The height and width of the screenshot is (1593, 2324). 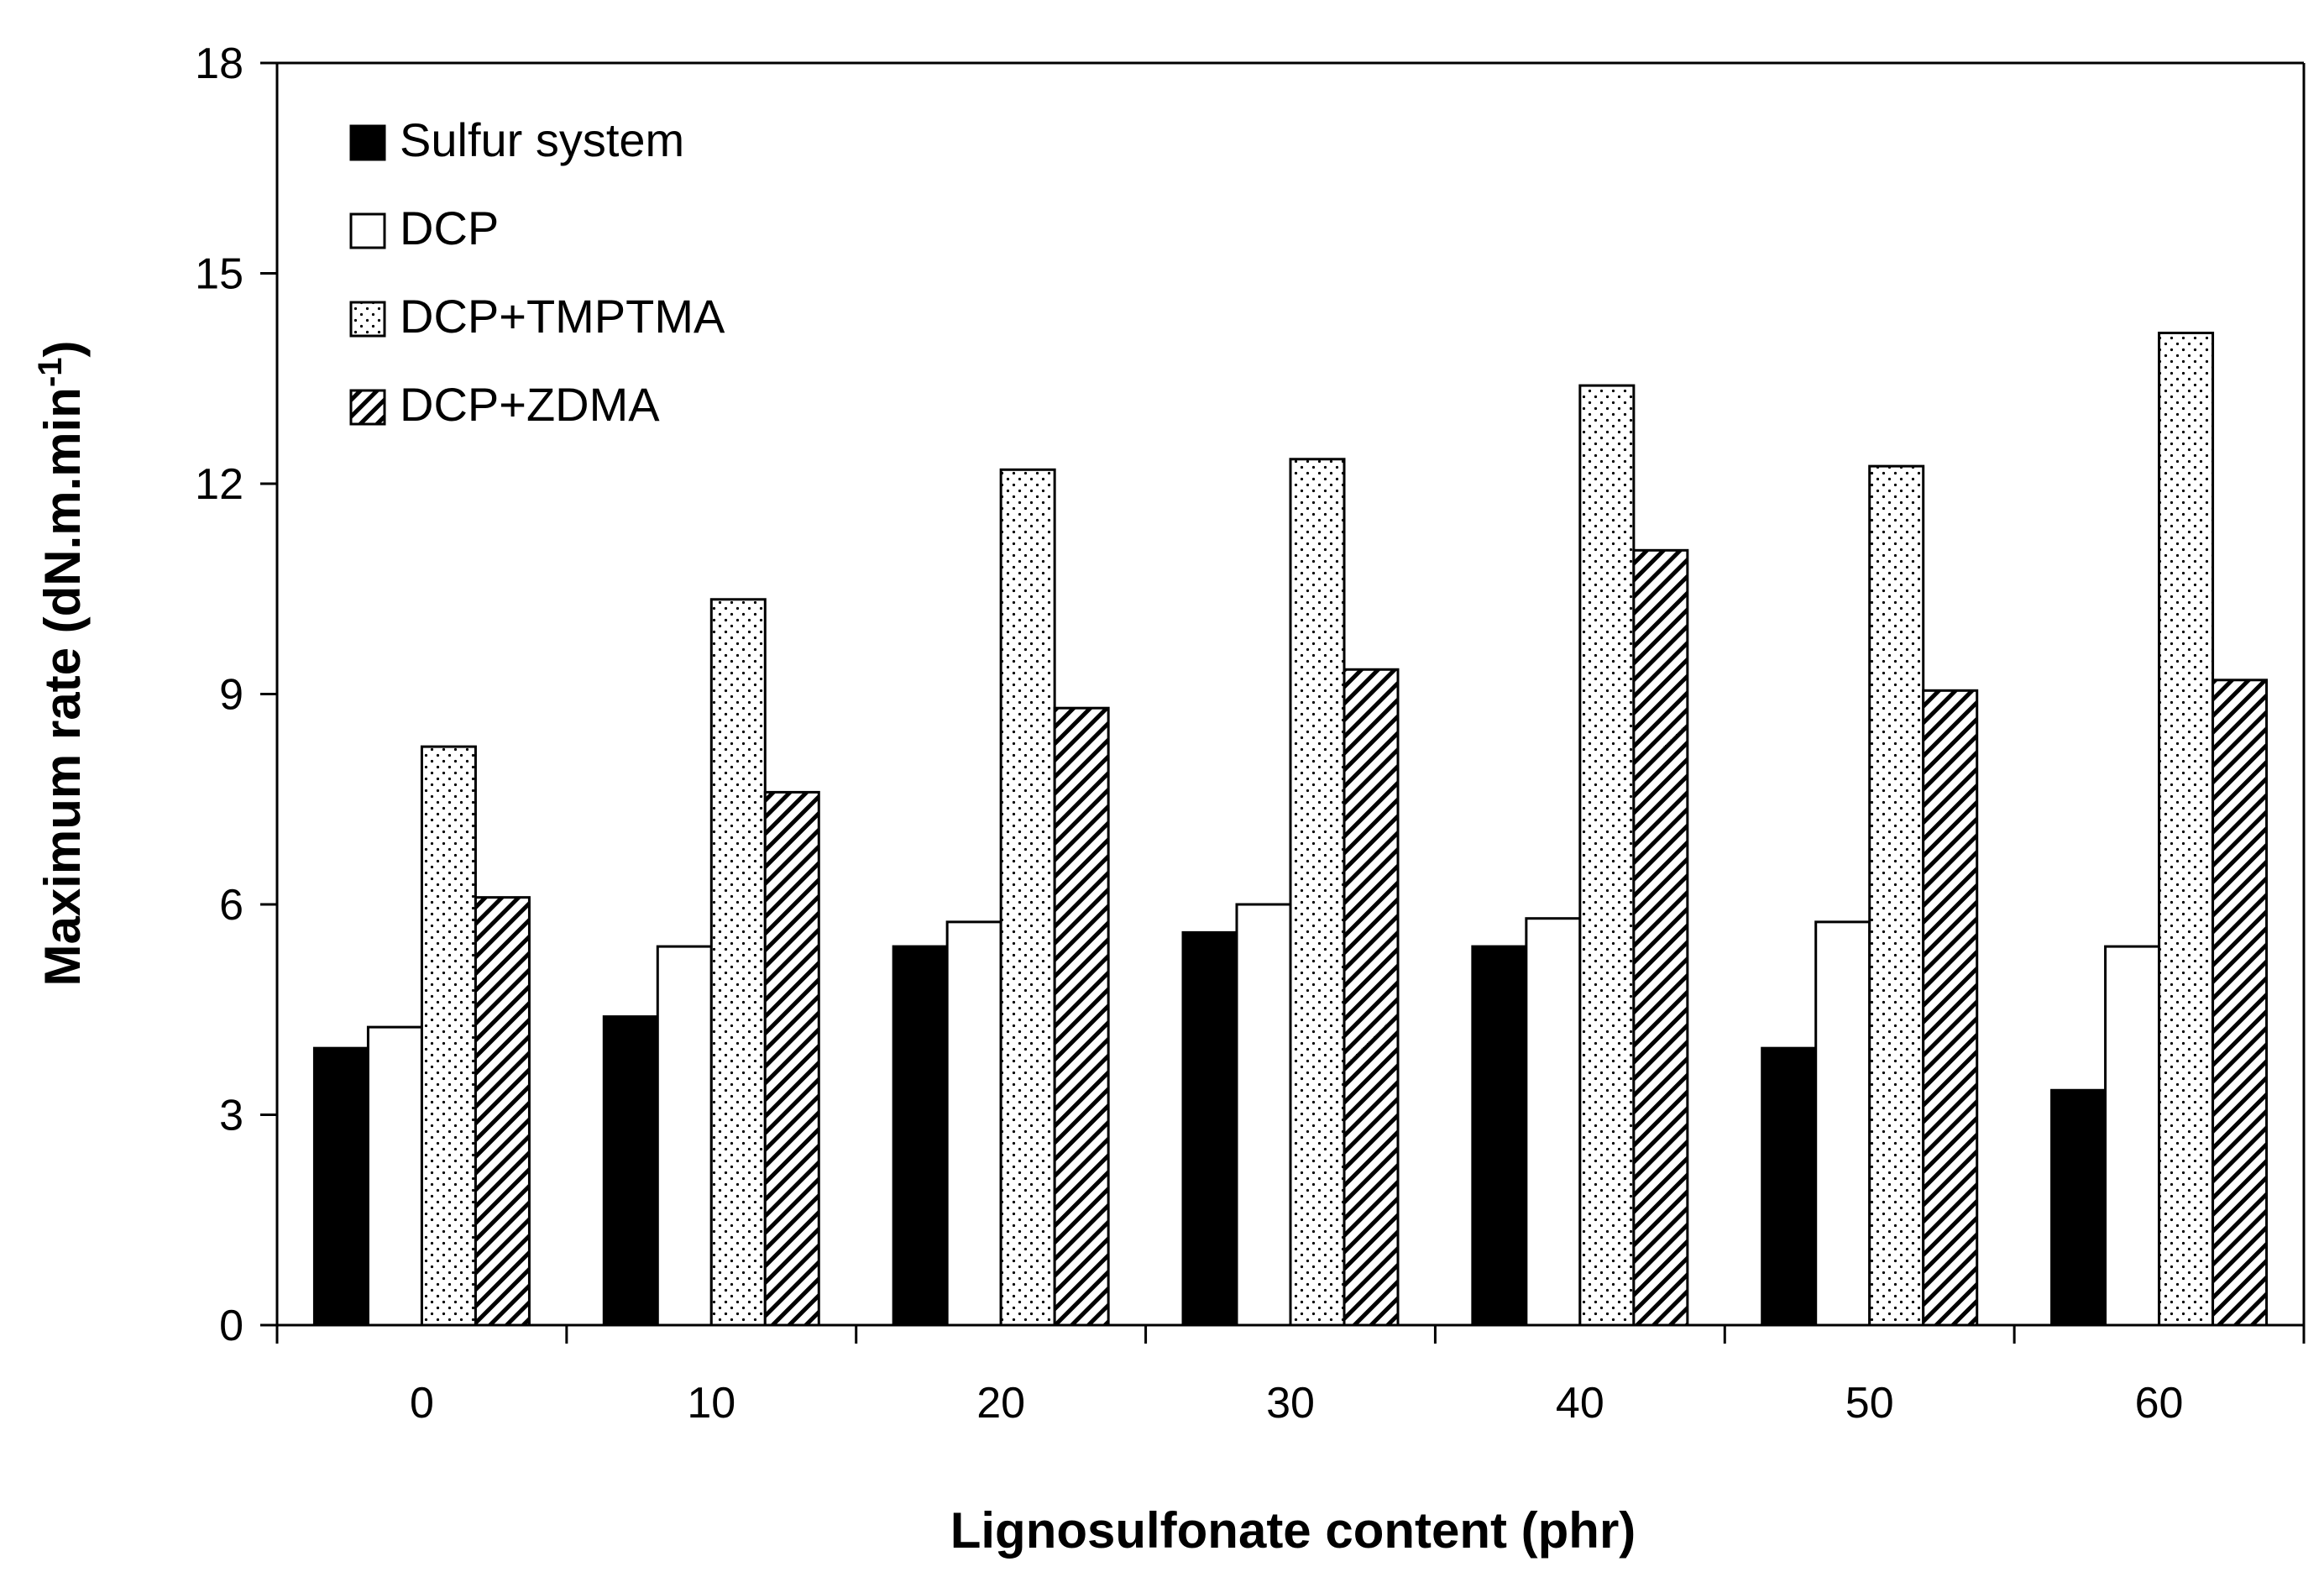 What do you see at coordinates (219, 484) in the screenshot?
I see `y-tick-label: 12` at bounding box center [219, 484].